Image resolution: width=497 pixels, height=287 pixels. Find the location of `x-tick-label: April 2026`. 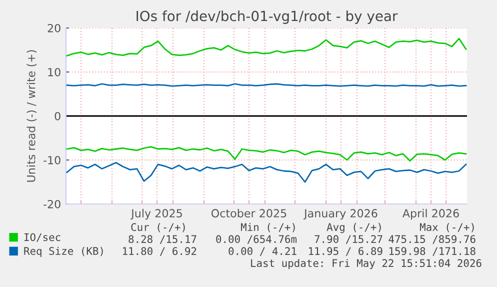

x-tick-label: April 2026 is located at coordinates (430, 214).